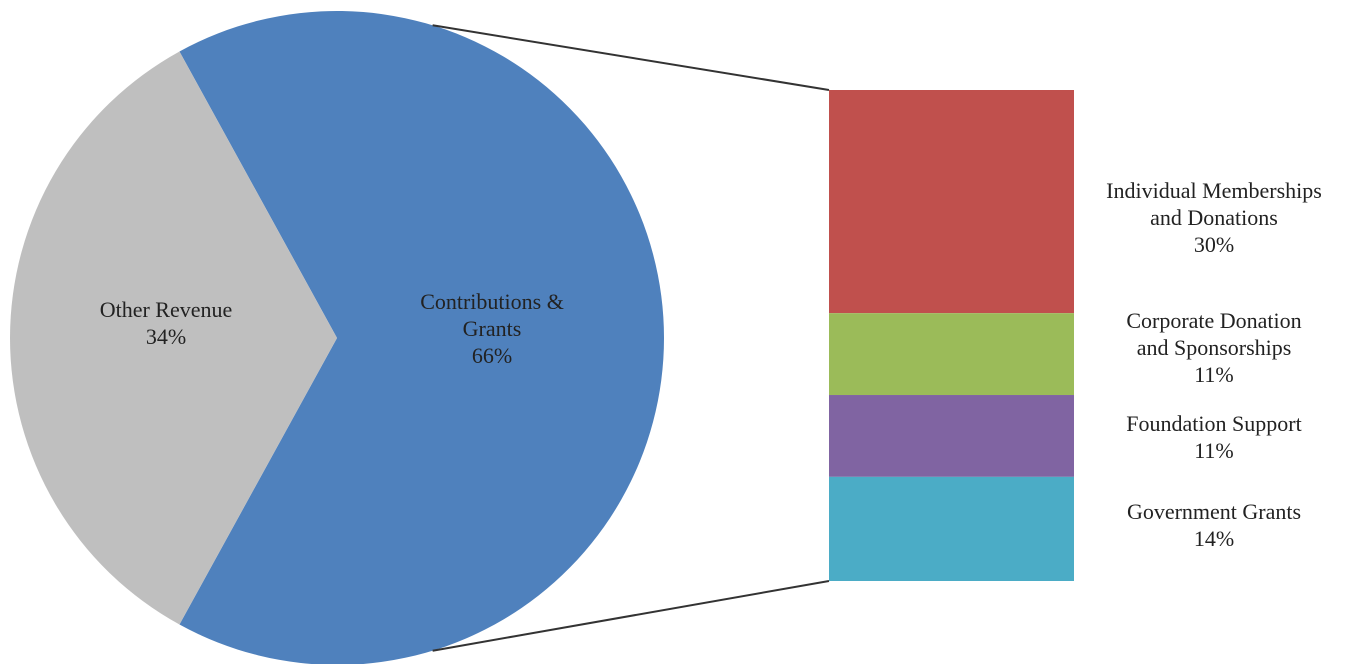 The image size is (1351, 664). Describe the element at coordinates (492, 355) in the screenshot. I see `pie-label-contributions-line: 66%` at that location.